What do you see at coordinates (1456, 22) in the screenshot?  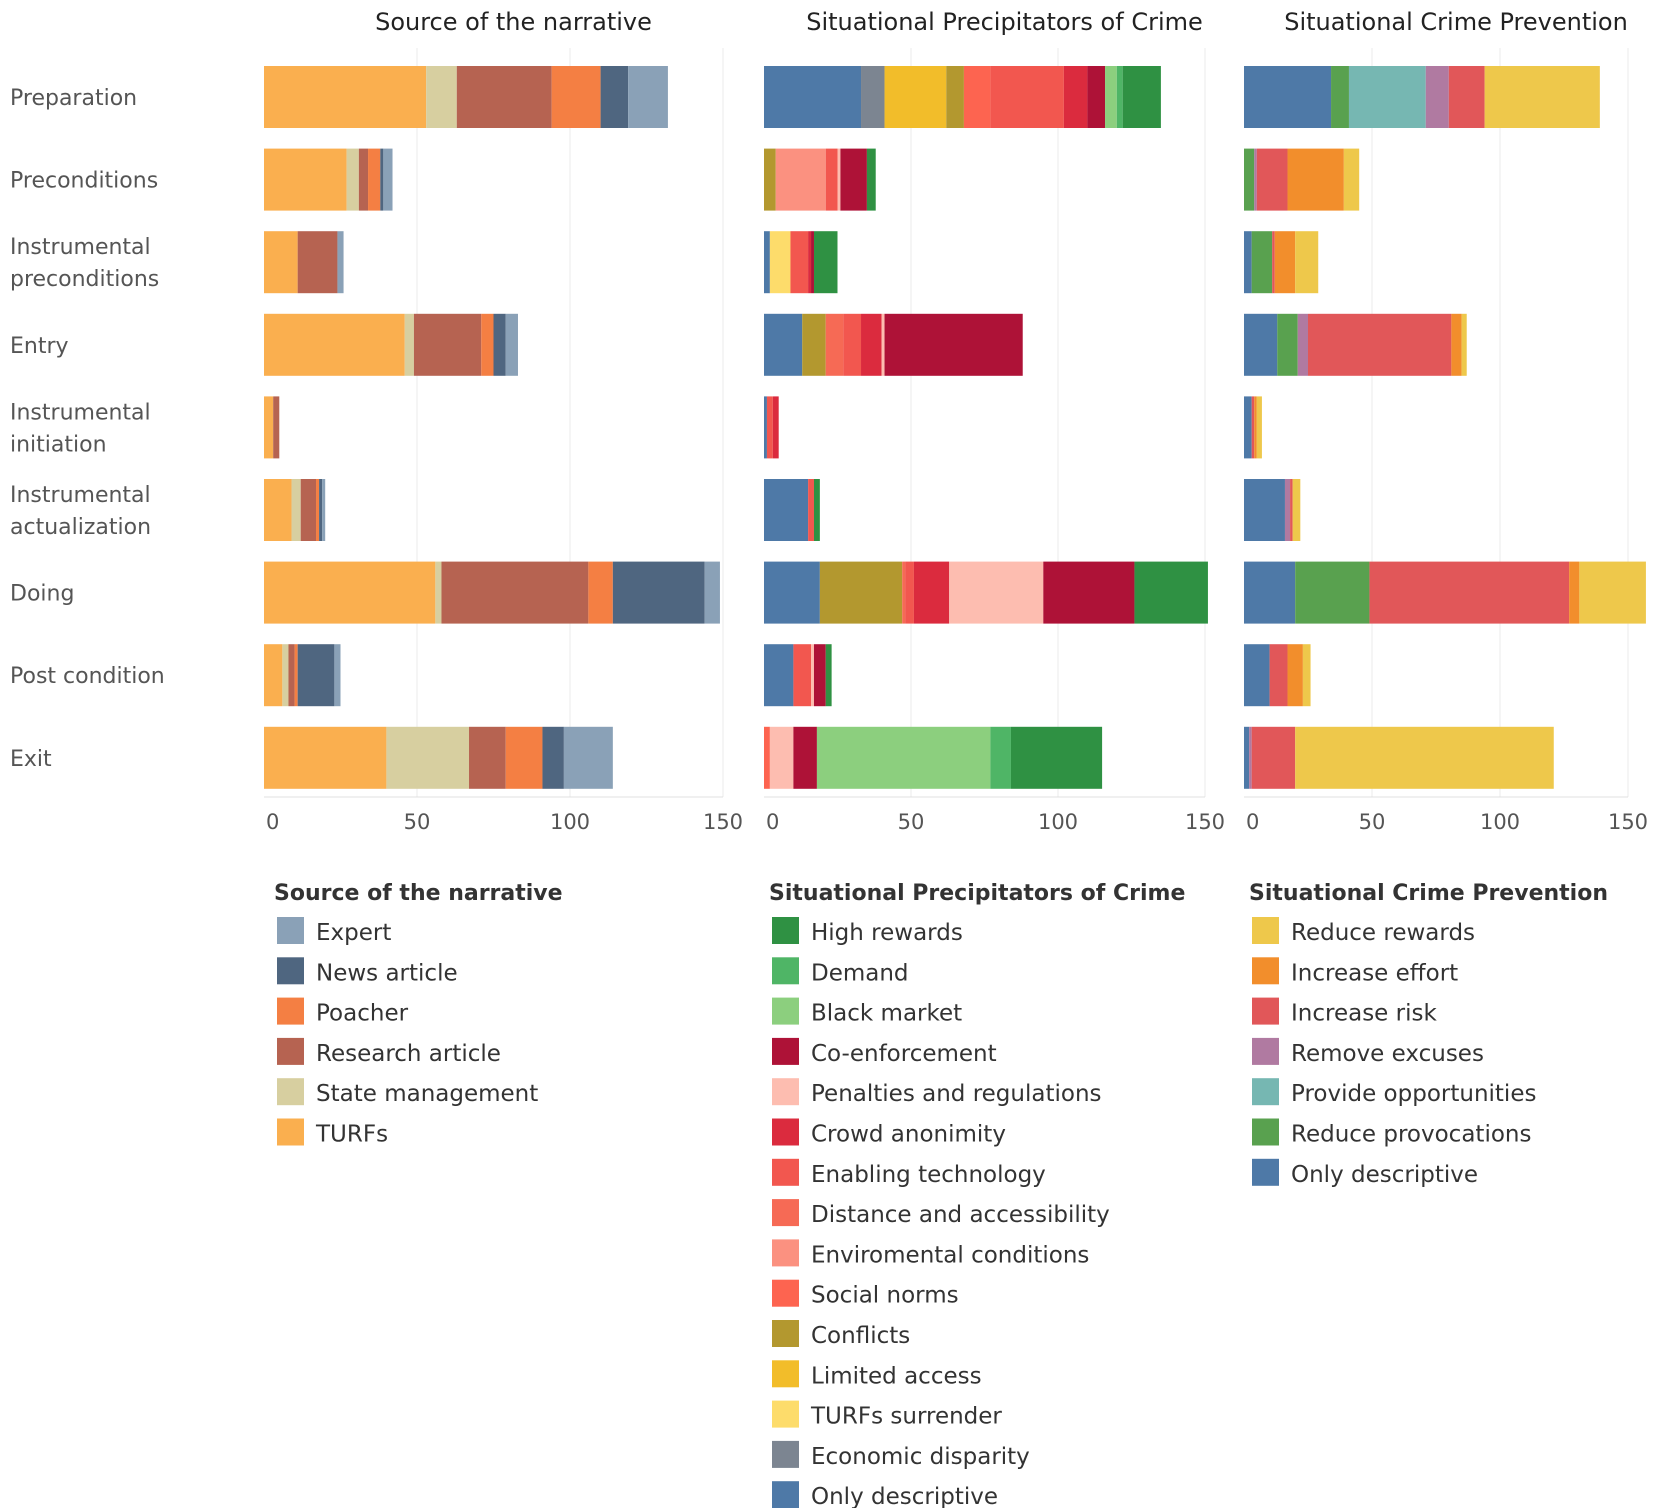 I see `panel-title: Situational Crime Prevention` at bounding box center [1456, 22].